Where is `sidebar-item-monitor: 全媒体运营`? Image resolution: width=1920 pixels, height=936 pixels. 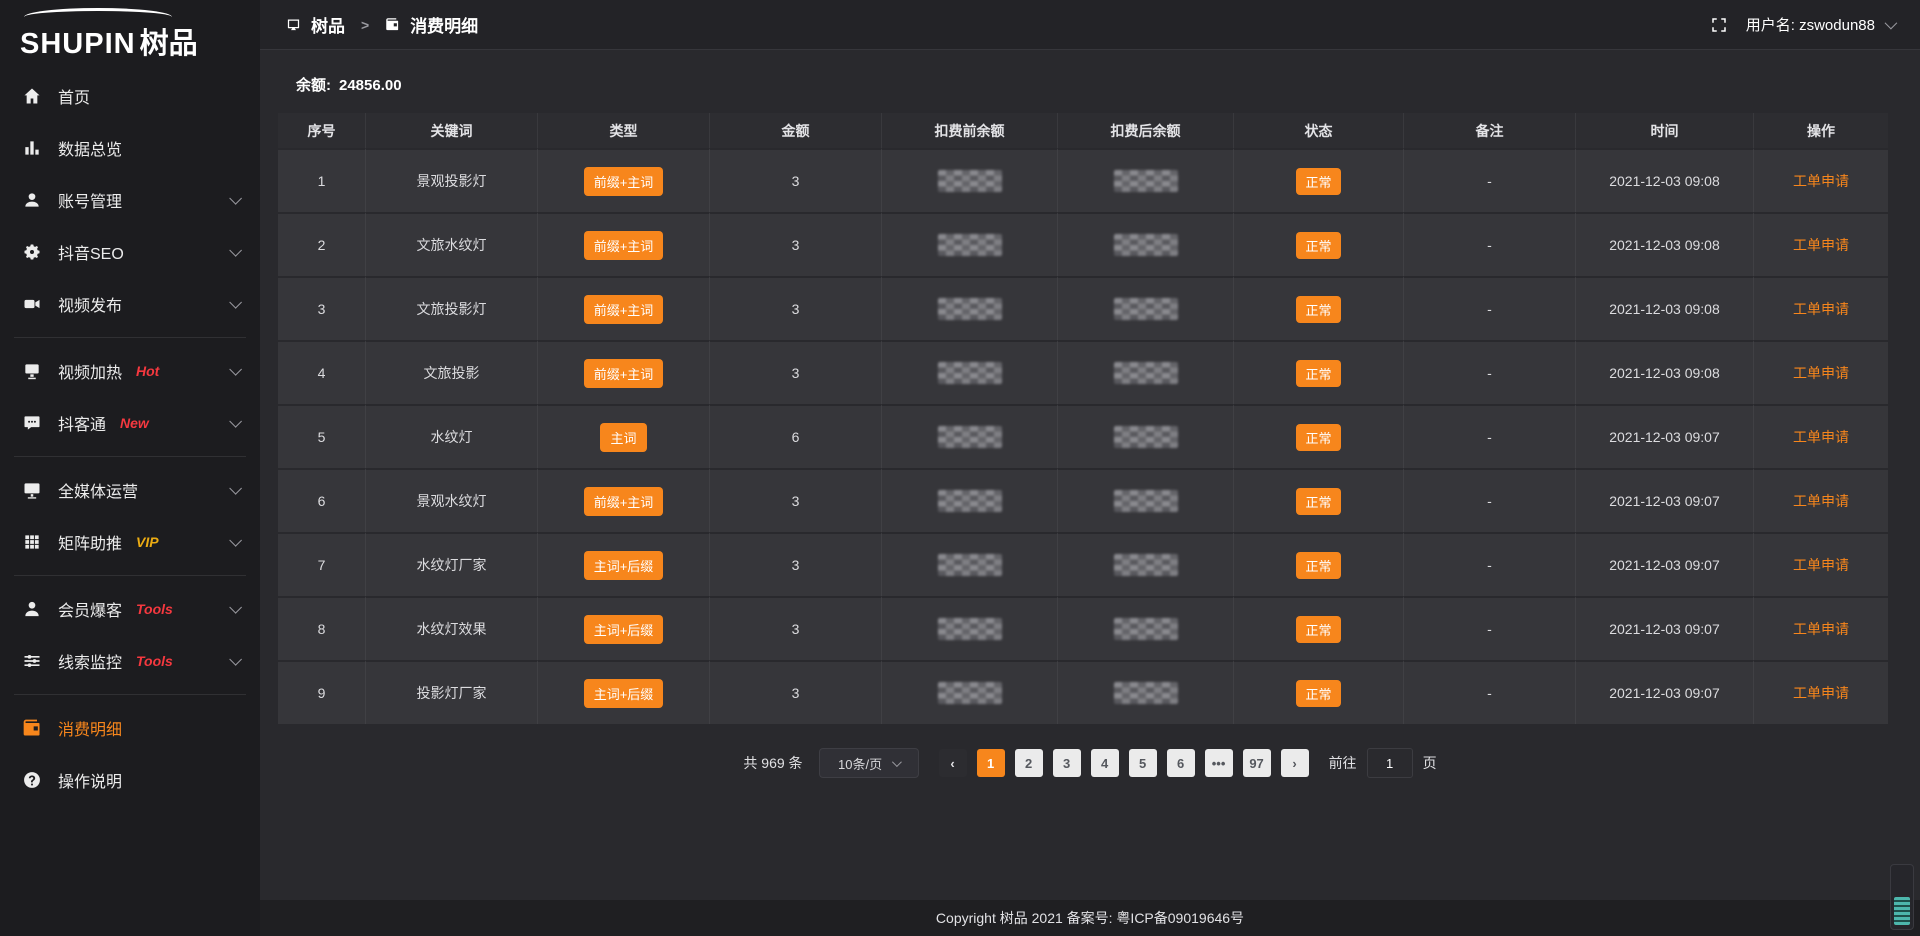 sidebar-item-monitor: 全媒体运营 is located at coordinates (130, 490).